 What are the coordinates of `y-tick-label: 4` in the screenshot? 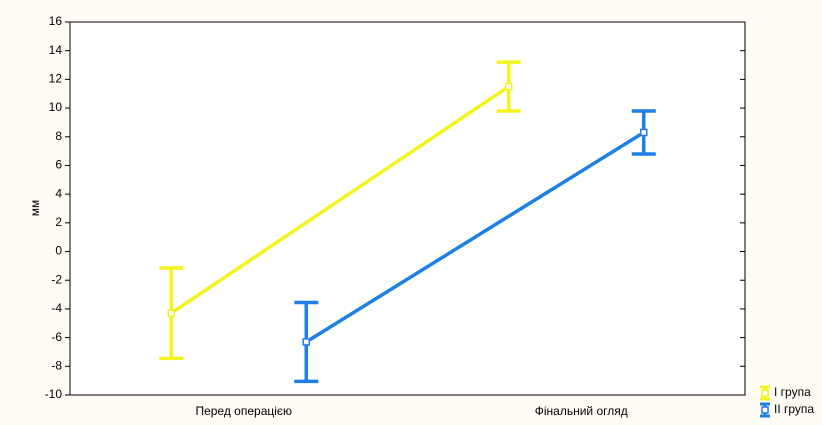 It's located at (58, 193).